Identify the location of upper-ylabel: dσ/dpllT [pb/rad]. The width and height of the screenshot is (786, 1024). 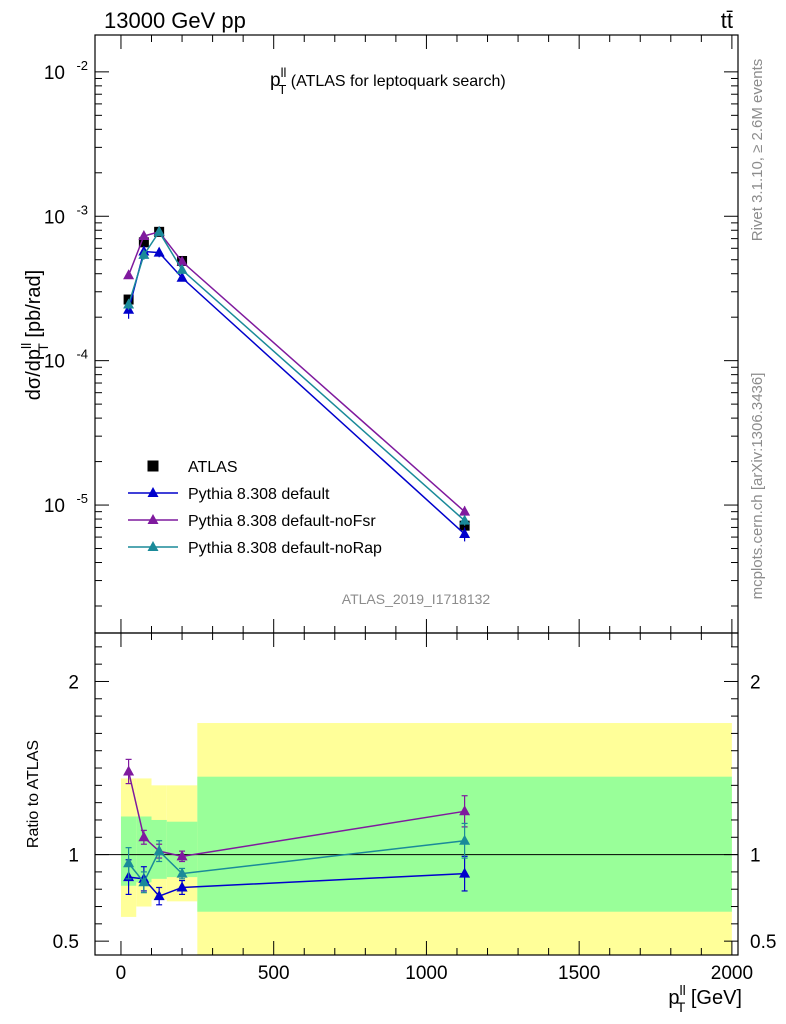
(34, 335).